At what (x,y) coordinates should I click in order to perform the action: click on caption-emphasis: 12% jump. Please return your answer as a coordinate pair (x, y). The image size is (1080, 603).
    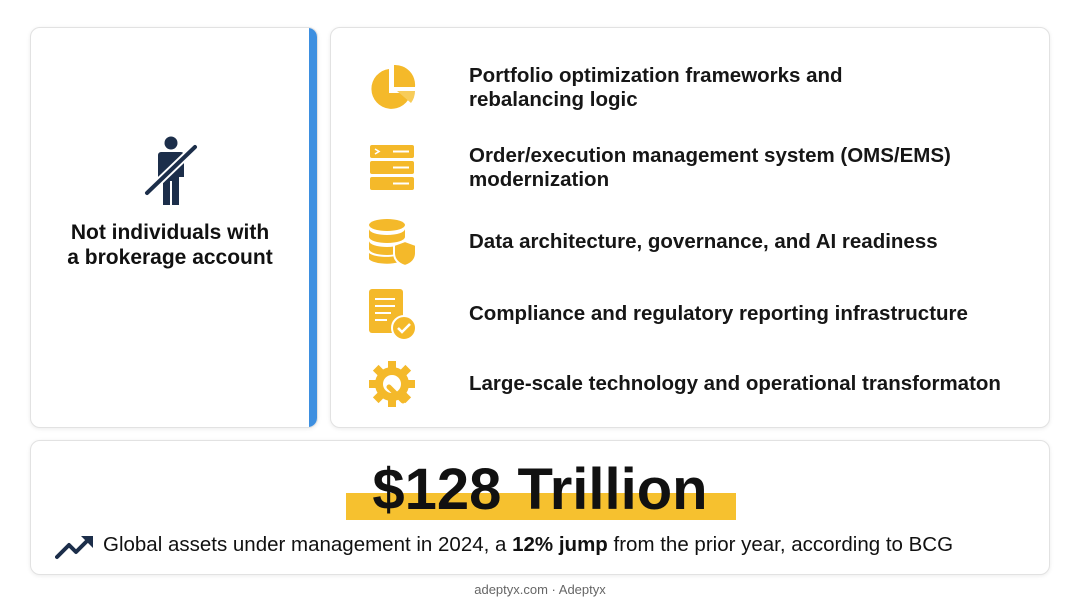
    Looking at the image, I should click on (560, 544).